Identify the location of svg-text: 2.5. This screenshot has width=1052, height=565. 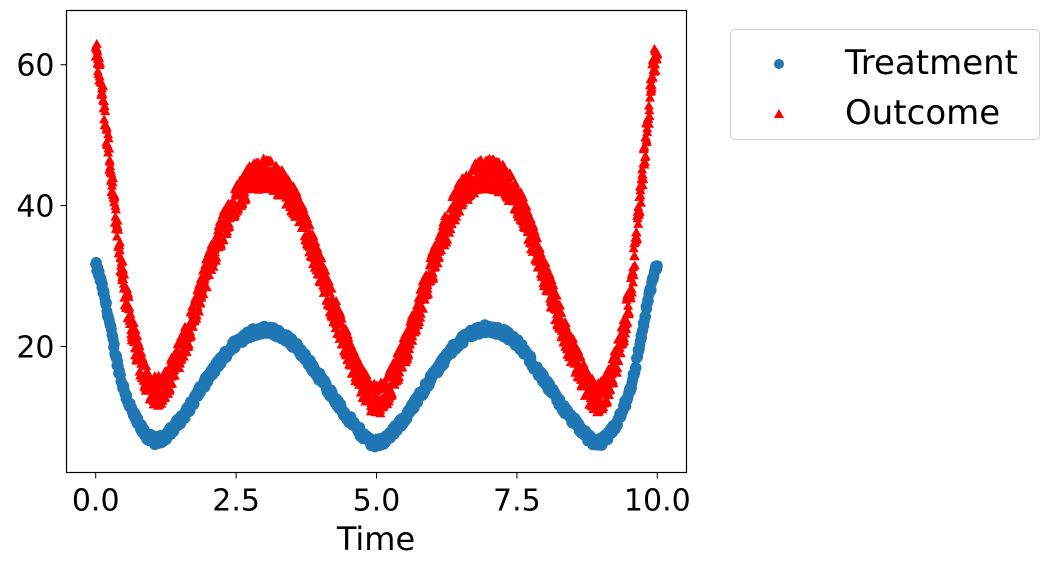
(236, 501).